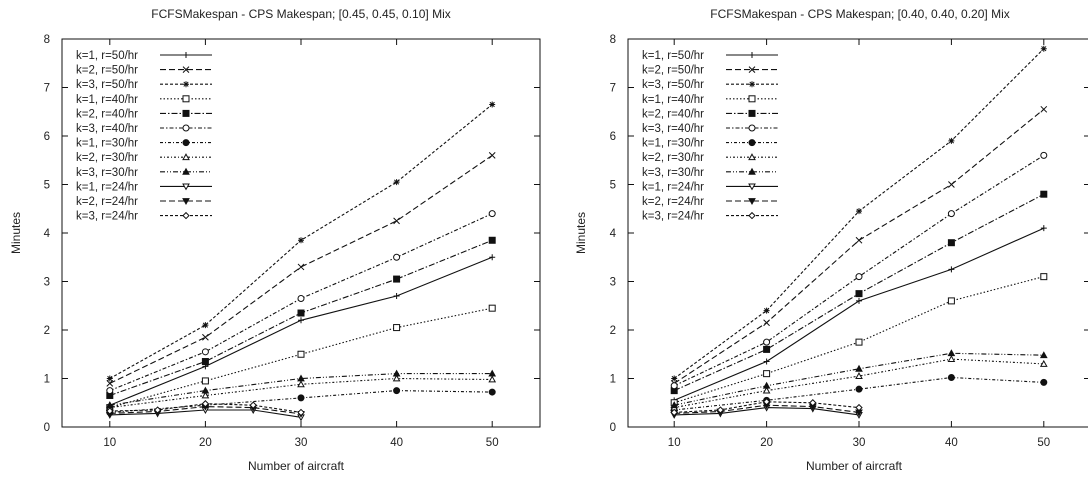  What do you see at coordinates (673, 100) in the screenshot?
I see `legend-label: k=1, r=40/hr` at bounding box center [673, 100].